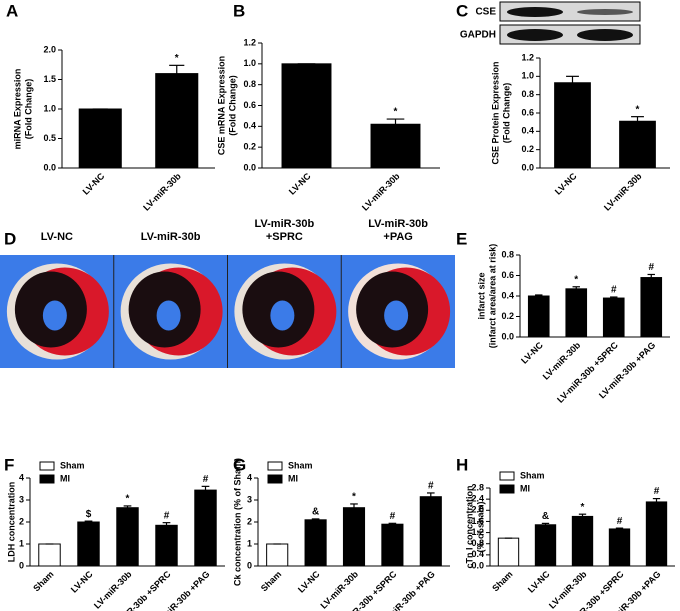 This screenshot has height=611, width=680. What do you see at coordinates (221, 105) in the screenshot?
I see `y-axis-label: CSE mRNA Expression` at bounding box center [221, 105].